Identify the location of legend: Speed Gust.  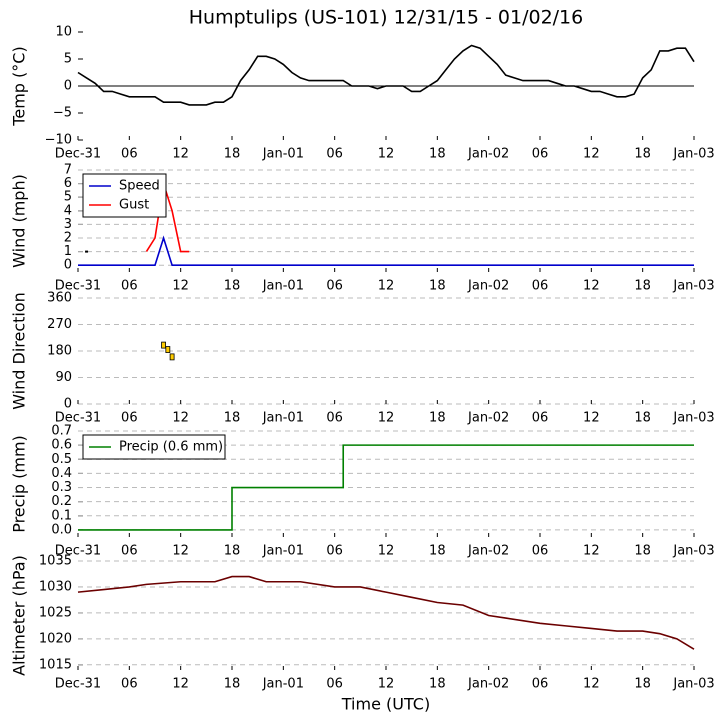
(124, 195).